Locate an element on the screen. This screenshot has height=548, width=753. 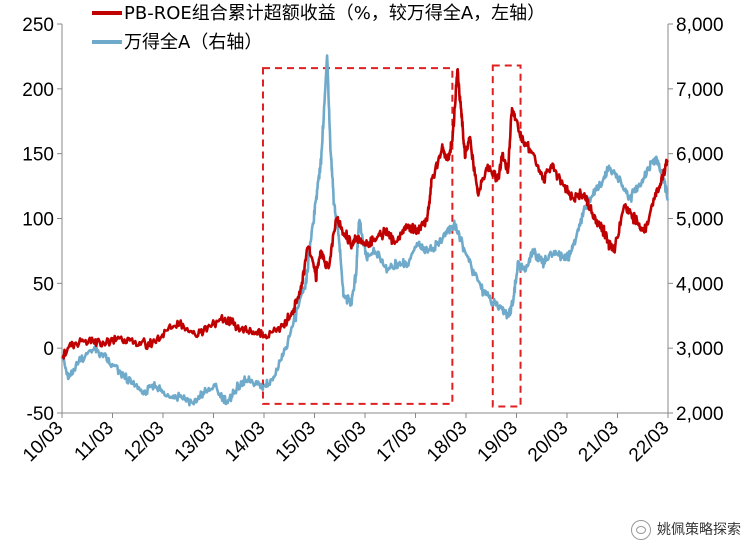
x-tick-label: 13/03 is located at coordinates (195, 442).